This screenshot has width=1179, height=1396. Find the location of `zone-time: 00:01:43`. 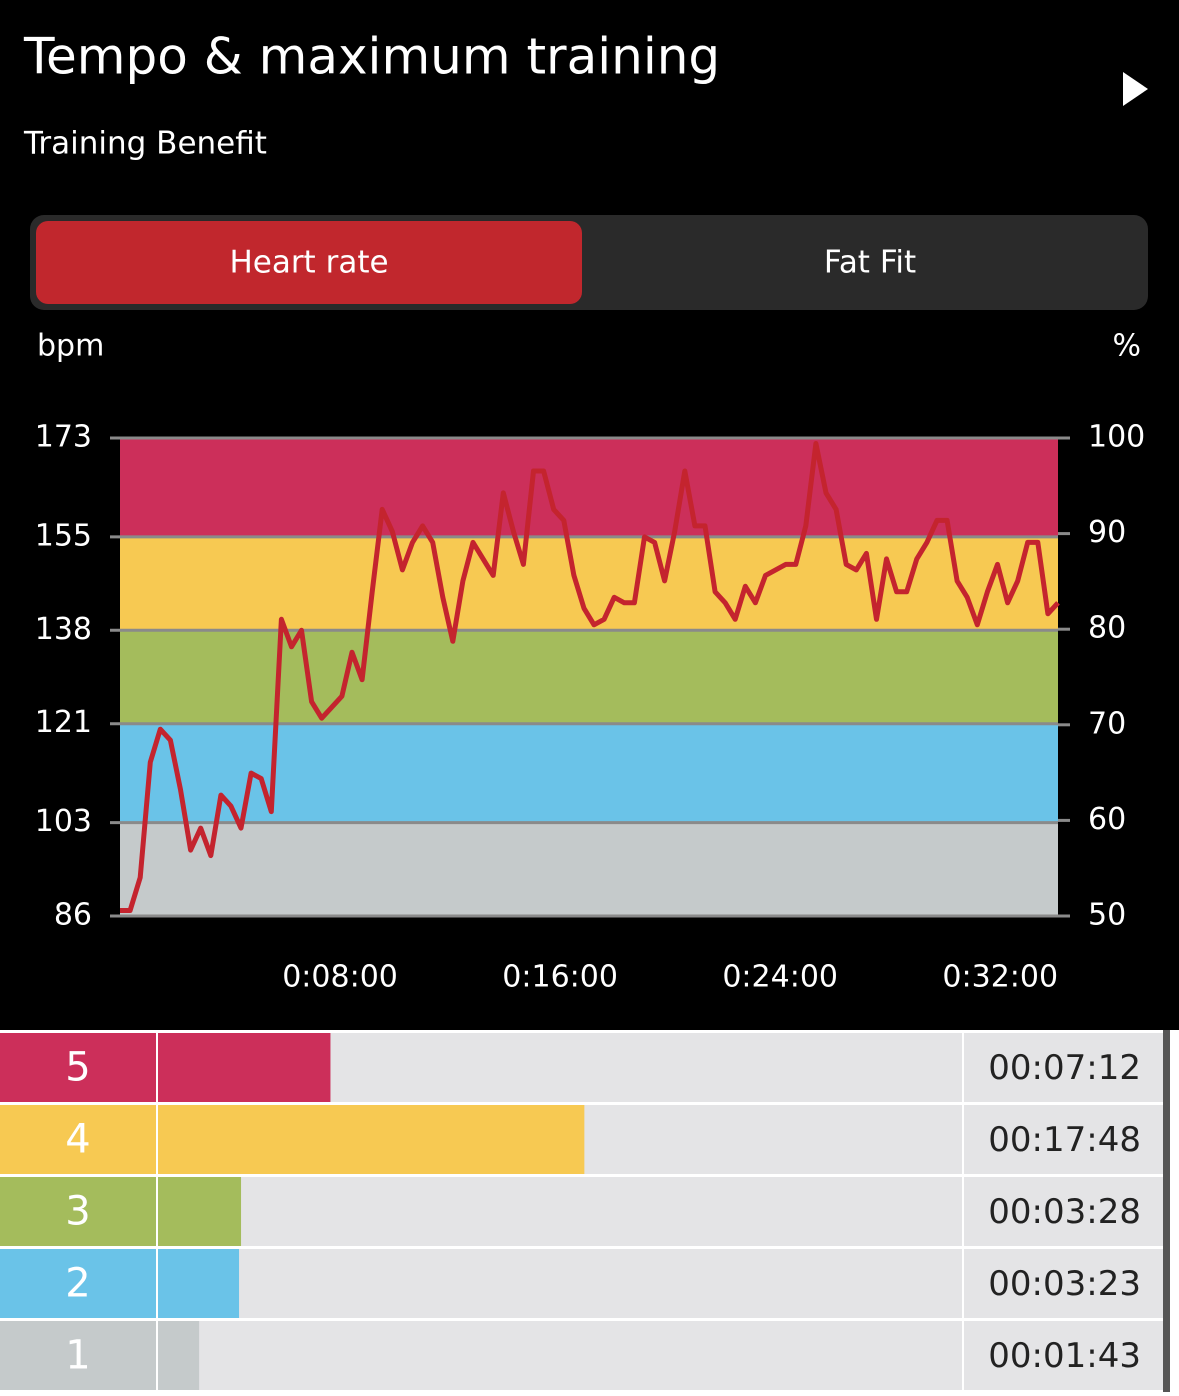

zone-time: 00:01:43 is located at coordinates (1064, 1356).